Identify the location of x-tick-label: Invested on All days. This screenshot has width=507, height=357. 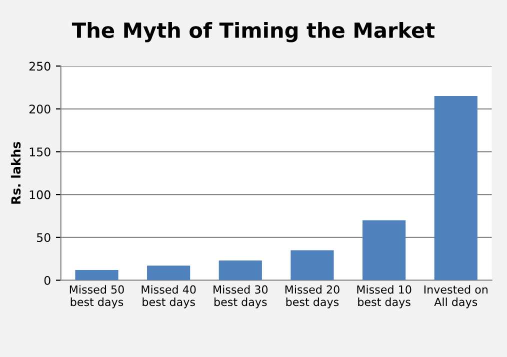
(456, 296).